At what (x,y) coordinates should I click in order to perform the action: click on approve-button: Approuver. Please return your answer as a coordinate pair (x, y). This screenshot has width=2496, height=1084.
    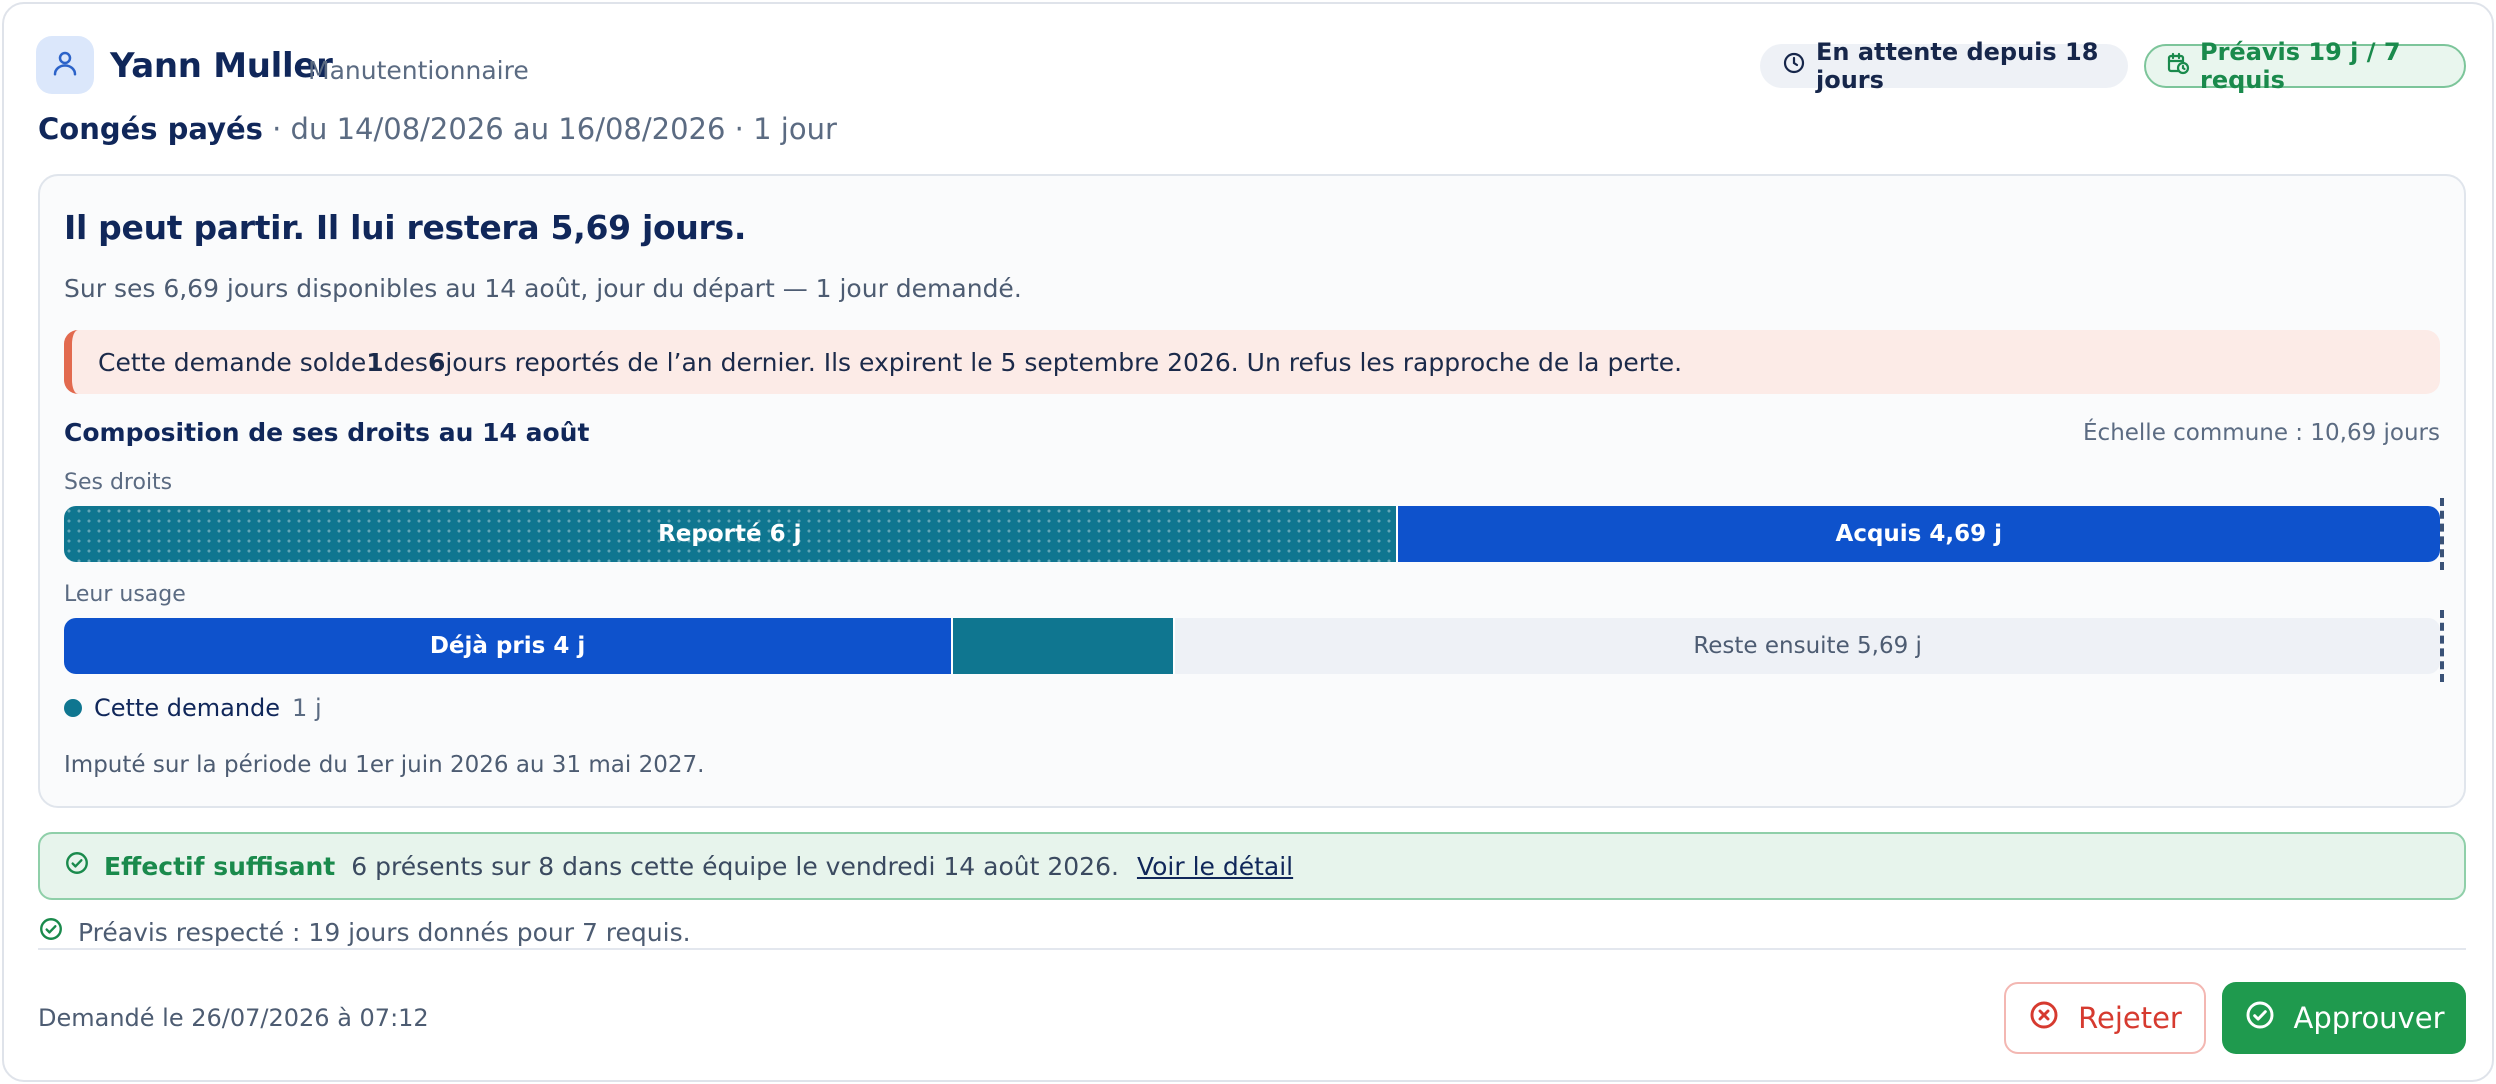
    Looking at the image, I should click on (2344, 1018).